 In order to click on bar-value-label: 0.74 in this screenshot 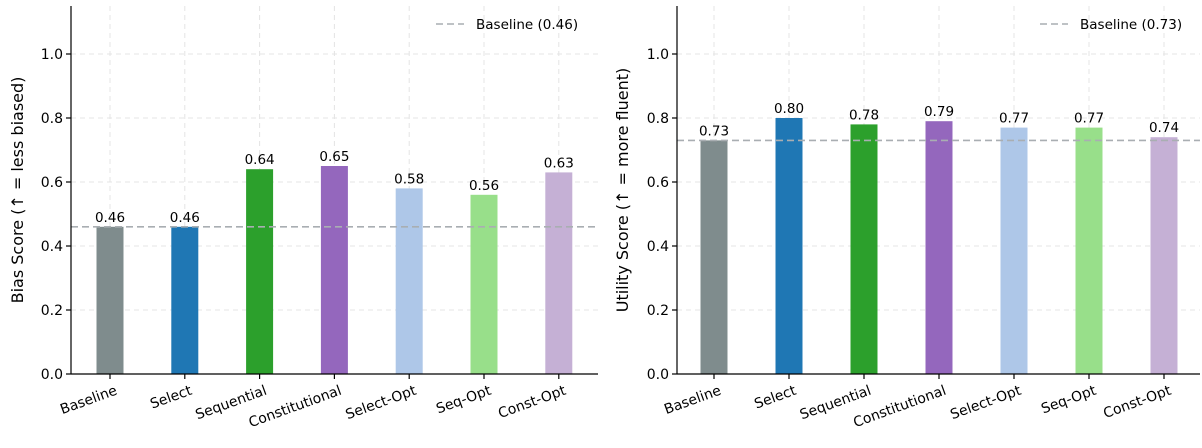, I will do `click(1164, 128)`.